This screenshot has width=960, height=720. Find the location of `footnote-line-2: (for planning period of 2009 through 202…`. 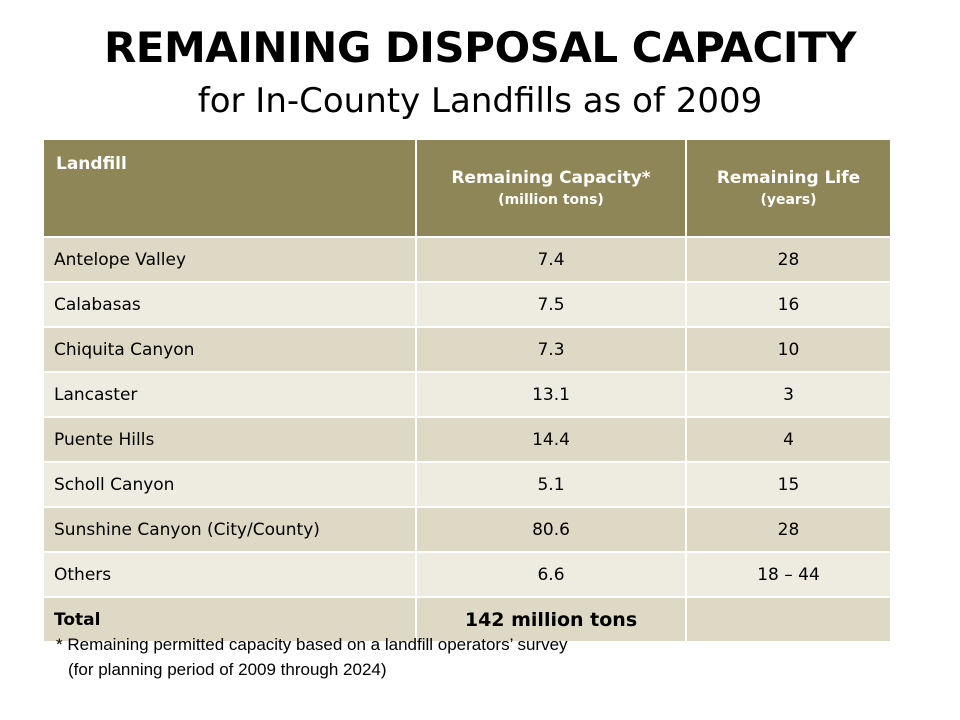

footnote-line-2: (for planning period of 2009 through 202… is located at coordinates (227, 669).